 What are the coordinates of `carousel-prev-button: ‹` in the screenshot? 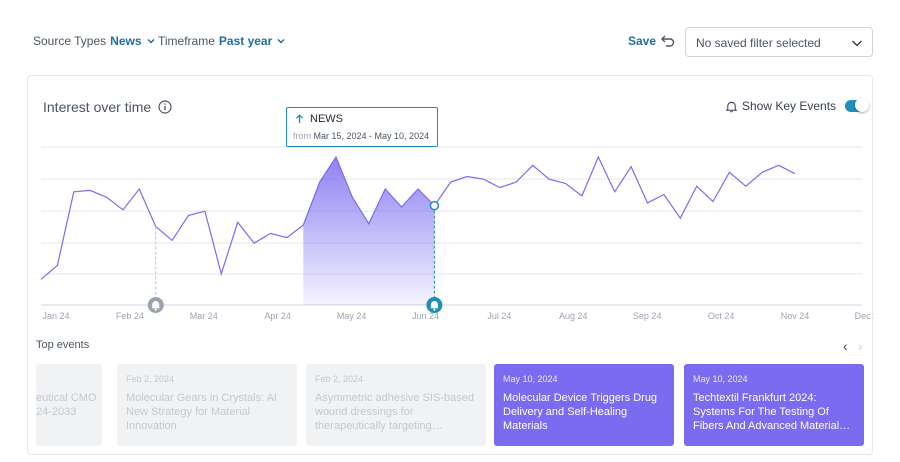 It's located at (845, 346).